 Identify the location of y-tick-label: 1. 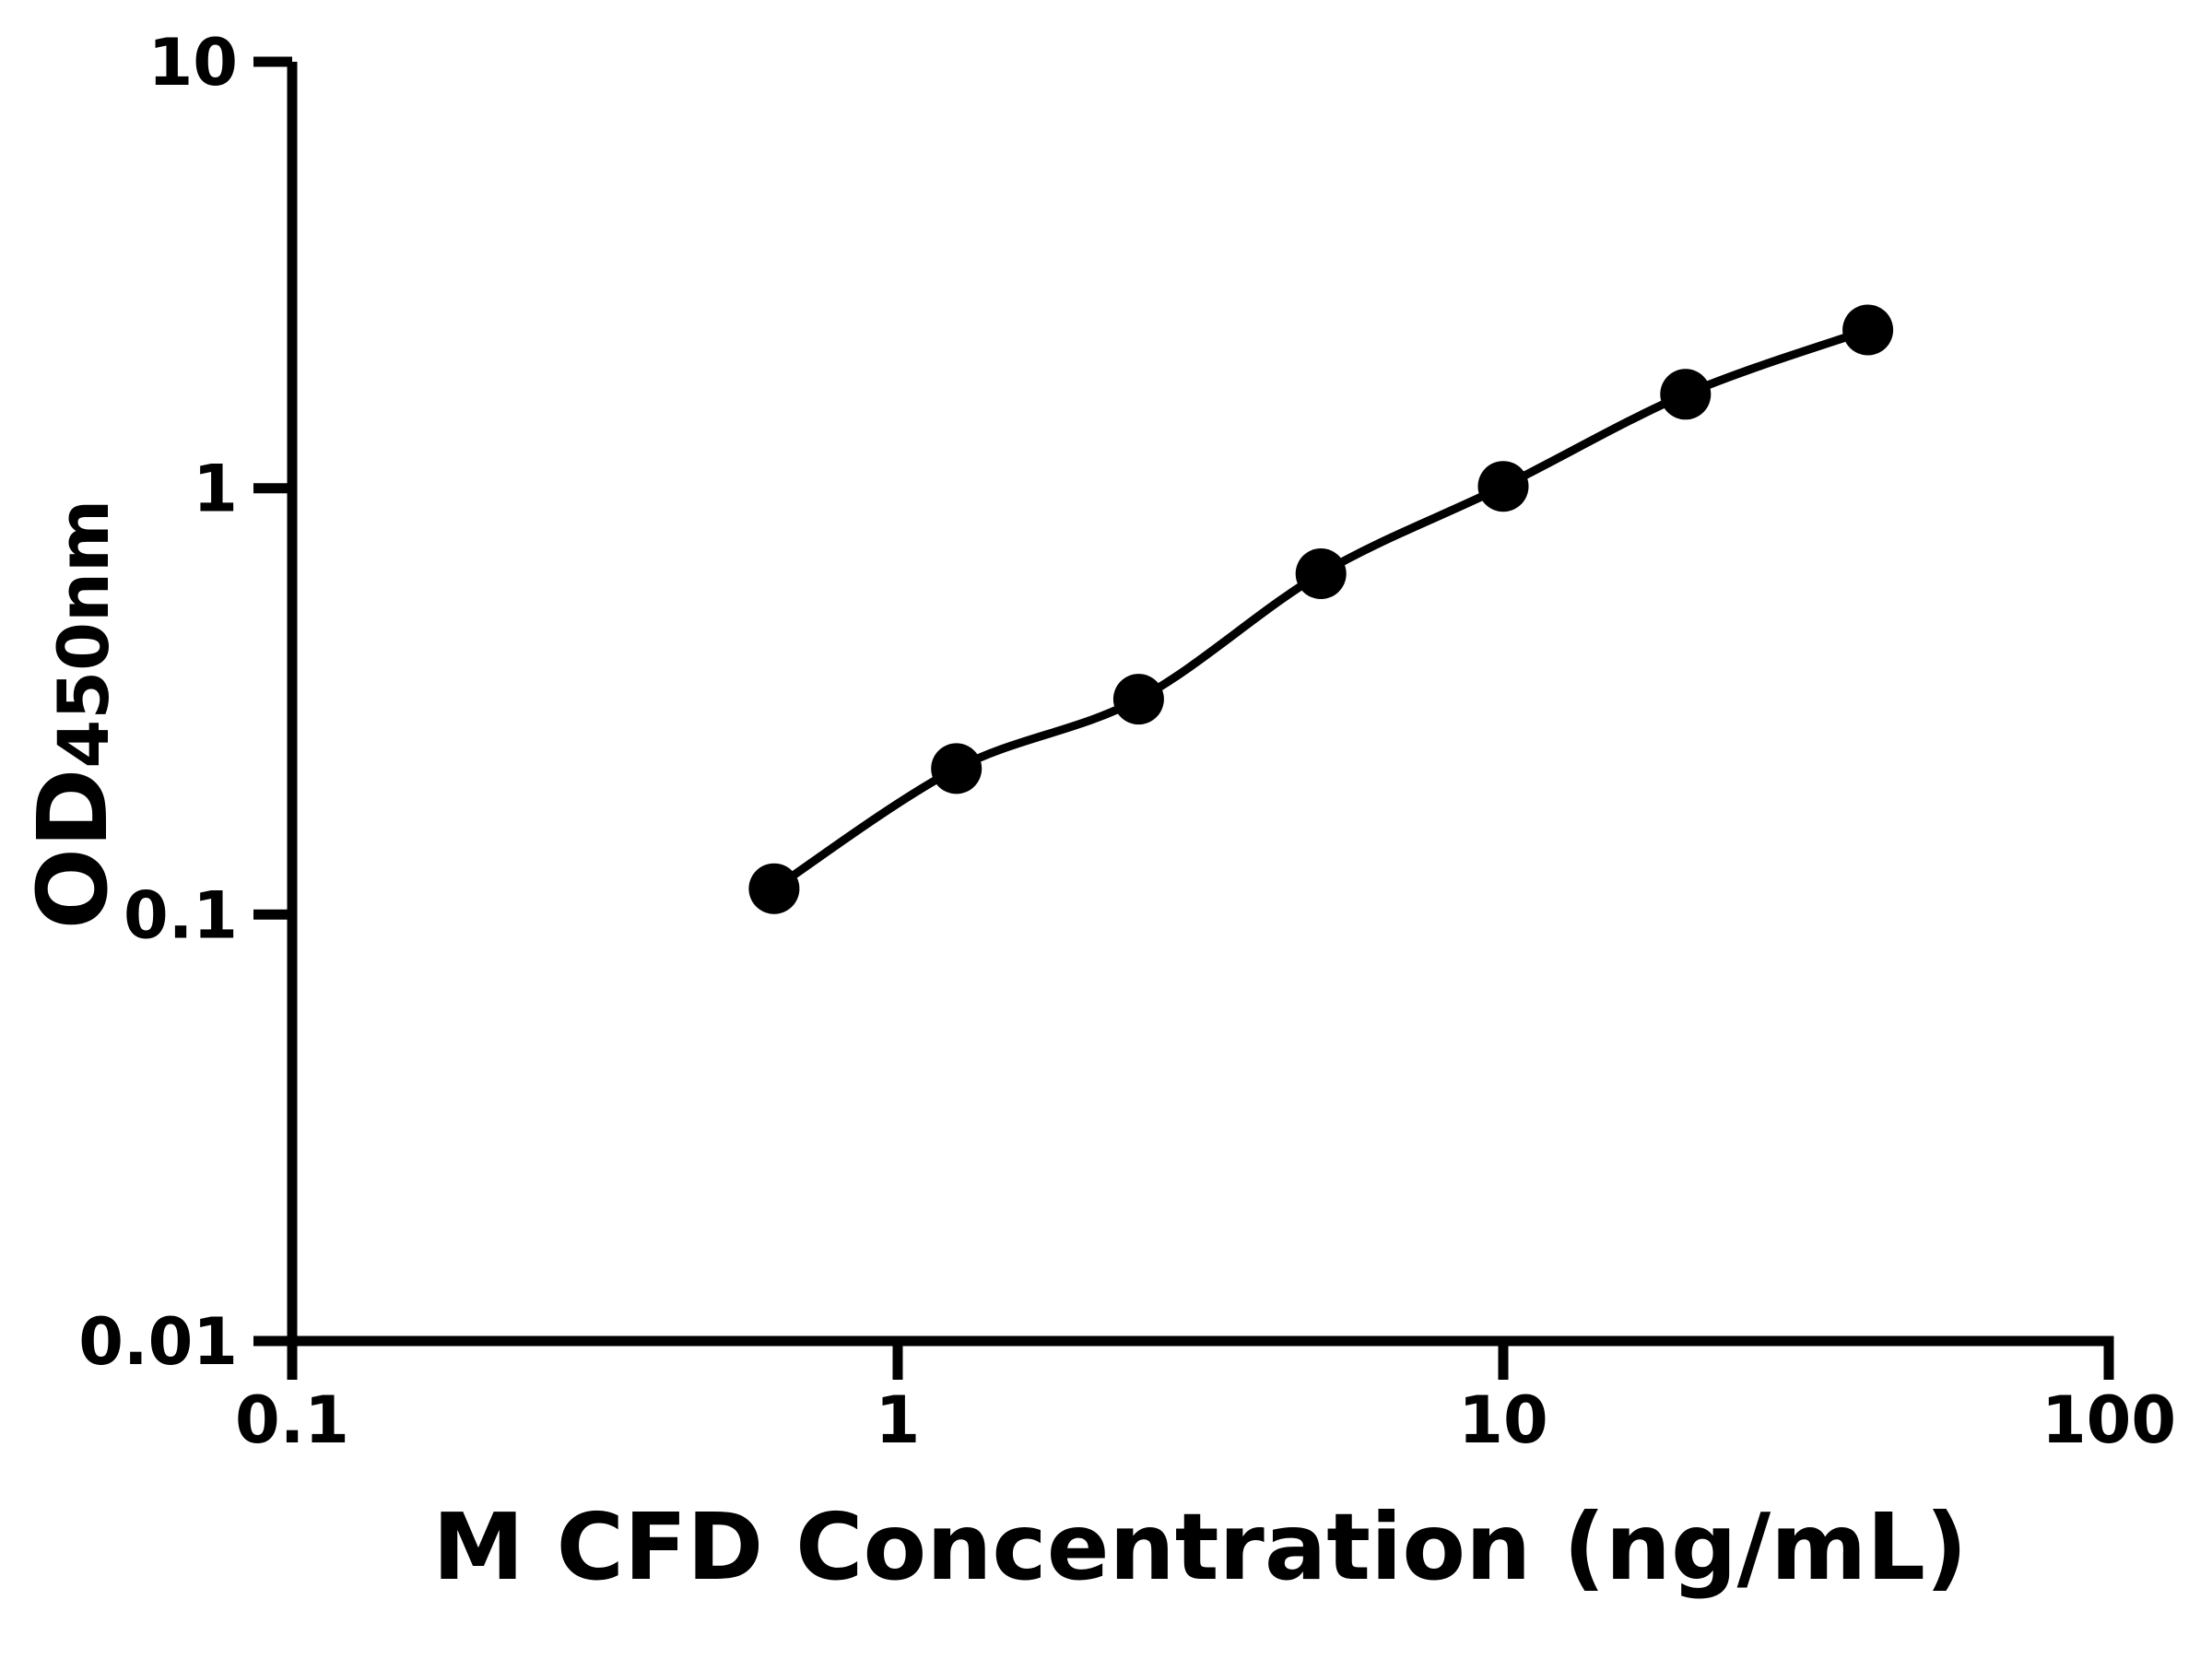
(215, 489).